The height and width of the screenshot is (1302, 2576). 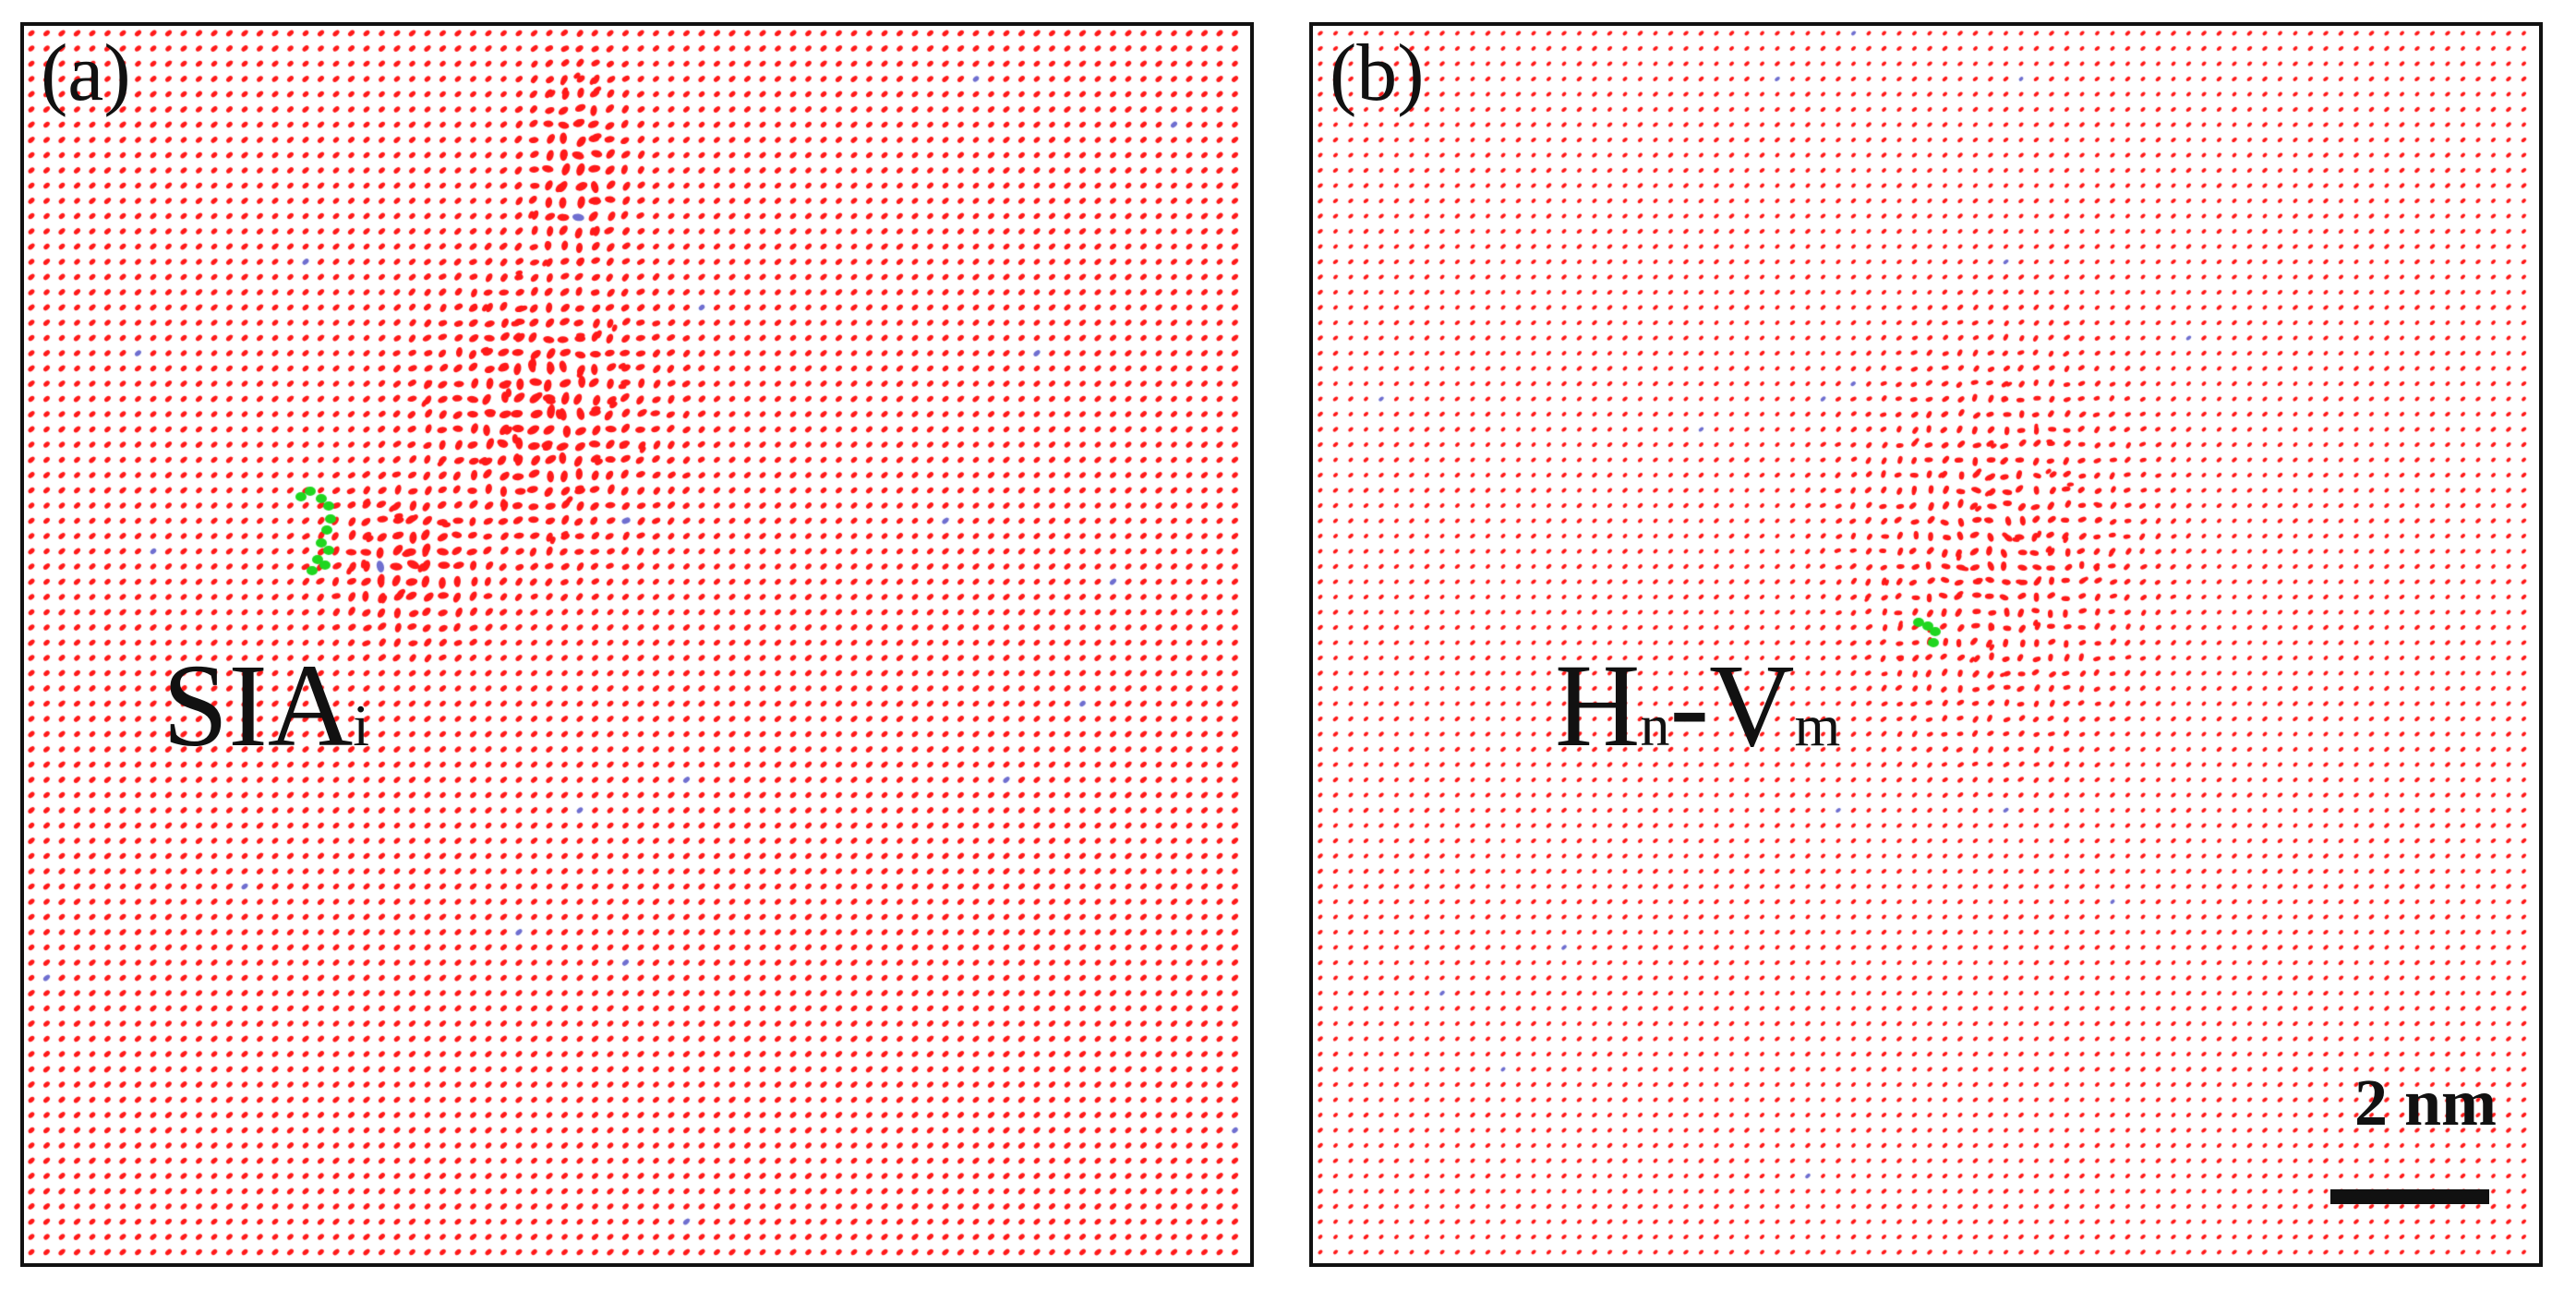 What do you see at coordinates (1817, 726) in the screenshot?
I see `defect-label-hv-sub-m: m` at bounding box center [1817, 726].